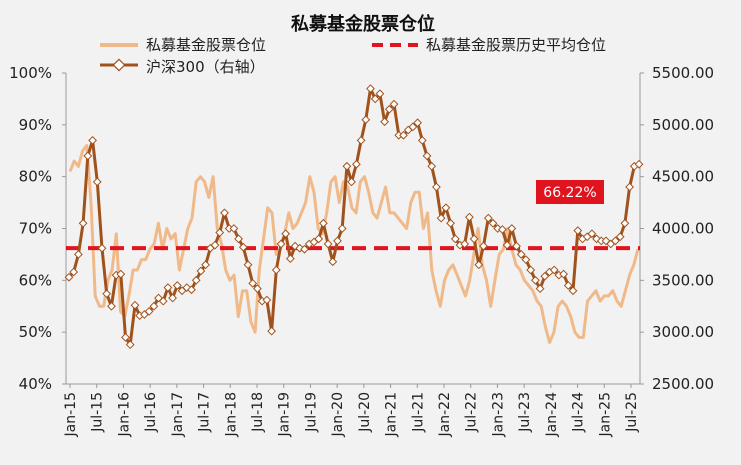  What do you see at coordinates (30, 73) in the screenshot?
I see `left-tick-label: 100%` at bounding box center [30, 73].